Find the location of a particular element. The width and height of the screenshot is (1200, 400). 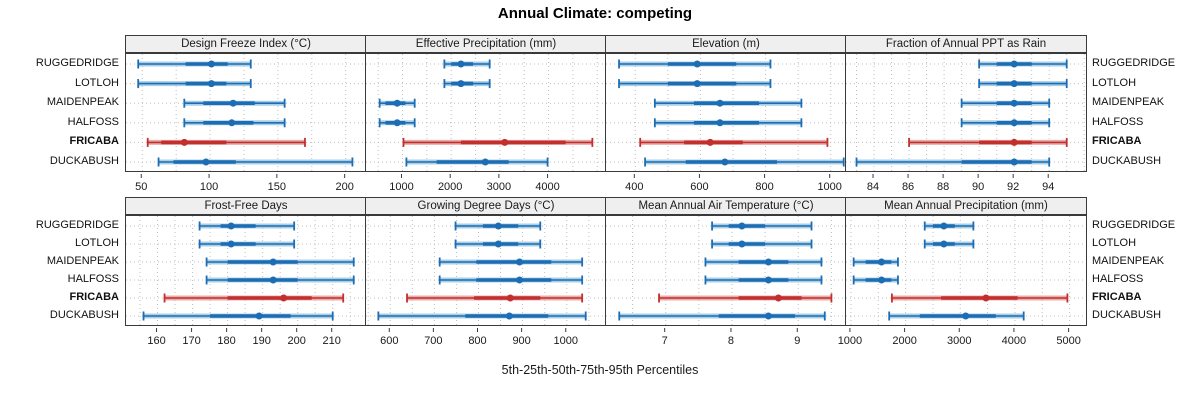

axis-tick-label: 100 is located at coordinates (209, 187).